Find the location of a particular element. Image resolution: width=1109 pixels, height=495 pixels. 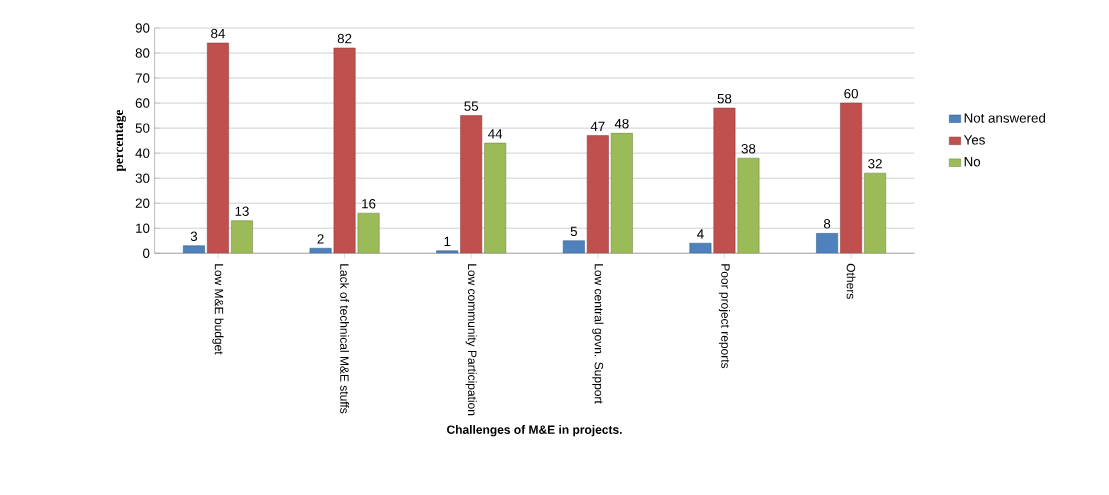

y-tick-label: 10 is located at coordinates (143, 228).